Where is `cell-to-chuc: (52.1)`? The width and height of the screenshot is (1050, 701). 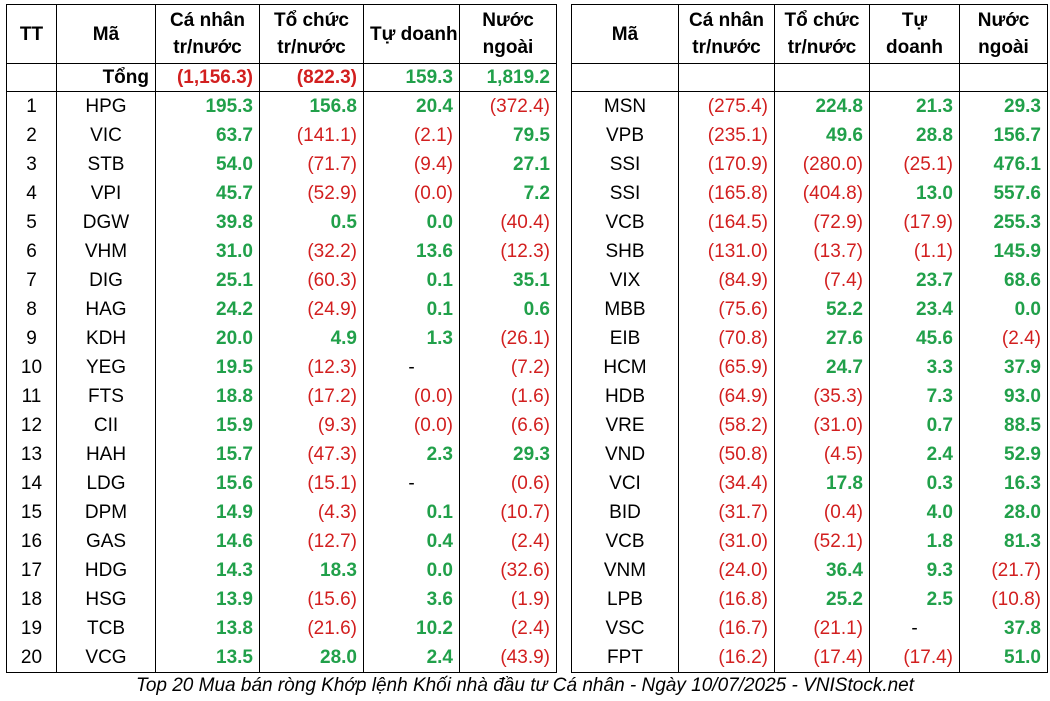
cell-to-chuc: (52.1) is located at coordinates (822, 541).